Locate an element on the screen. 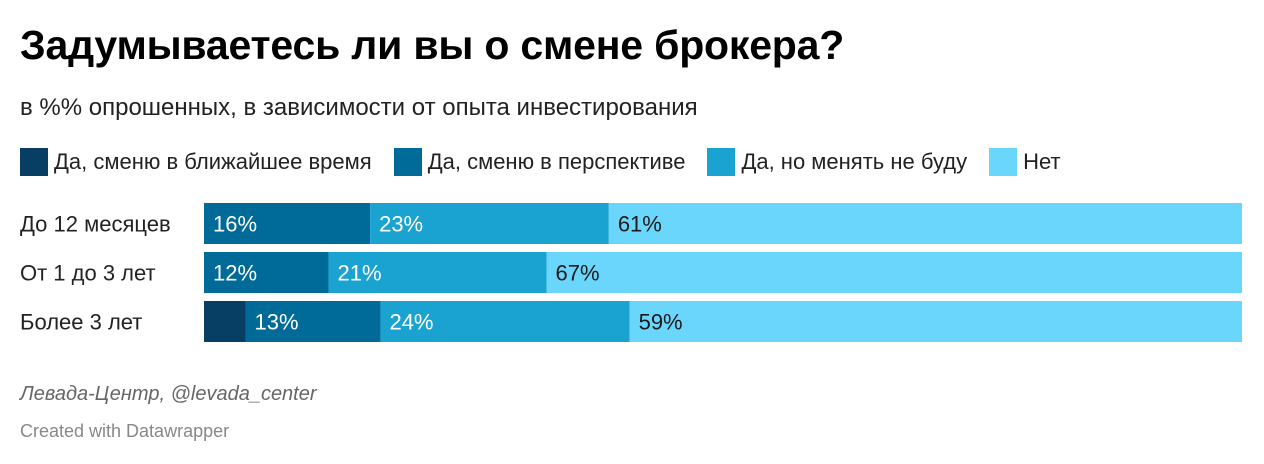 The width and height of the screenshot is (1264, 464). data-label: 16% is located at coordinates (235, 224).